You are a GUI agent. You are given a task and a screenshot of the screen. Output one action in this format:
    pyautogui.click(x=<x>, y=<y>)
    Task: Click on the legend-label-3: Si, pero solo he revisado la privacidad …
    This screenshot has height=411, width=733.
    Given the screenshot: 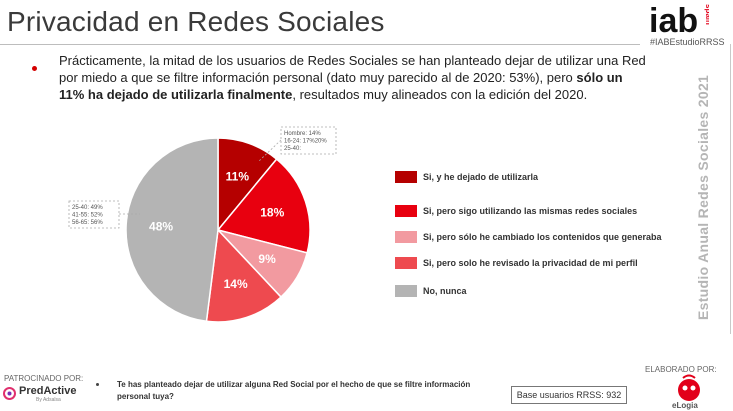 What is the action you would take?
    pyautogui.click(x=530, y=263)
    